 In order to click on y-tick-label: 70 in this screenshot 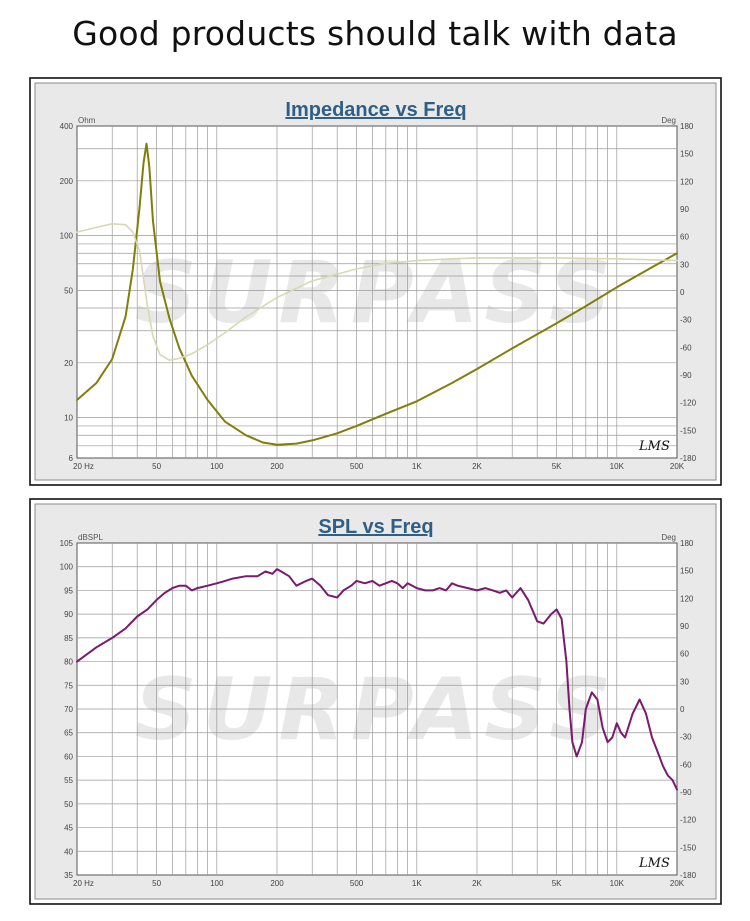, I will do `click(68, 709)`.